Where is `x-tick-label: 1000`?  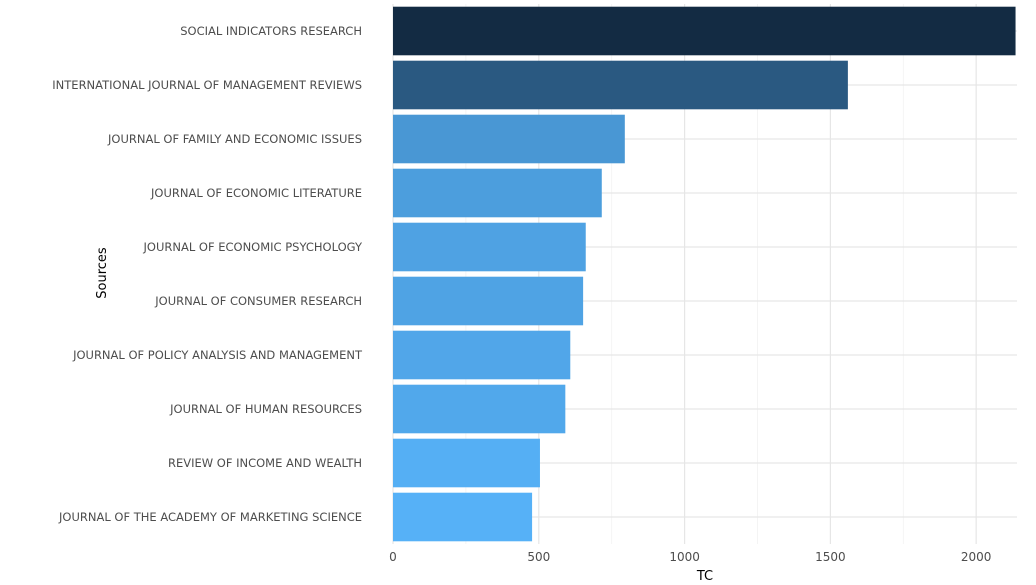
x-tick-label: 1000 is located at coordinates (684, 557).